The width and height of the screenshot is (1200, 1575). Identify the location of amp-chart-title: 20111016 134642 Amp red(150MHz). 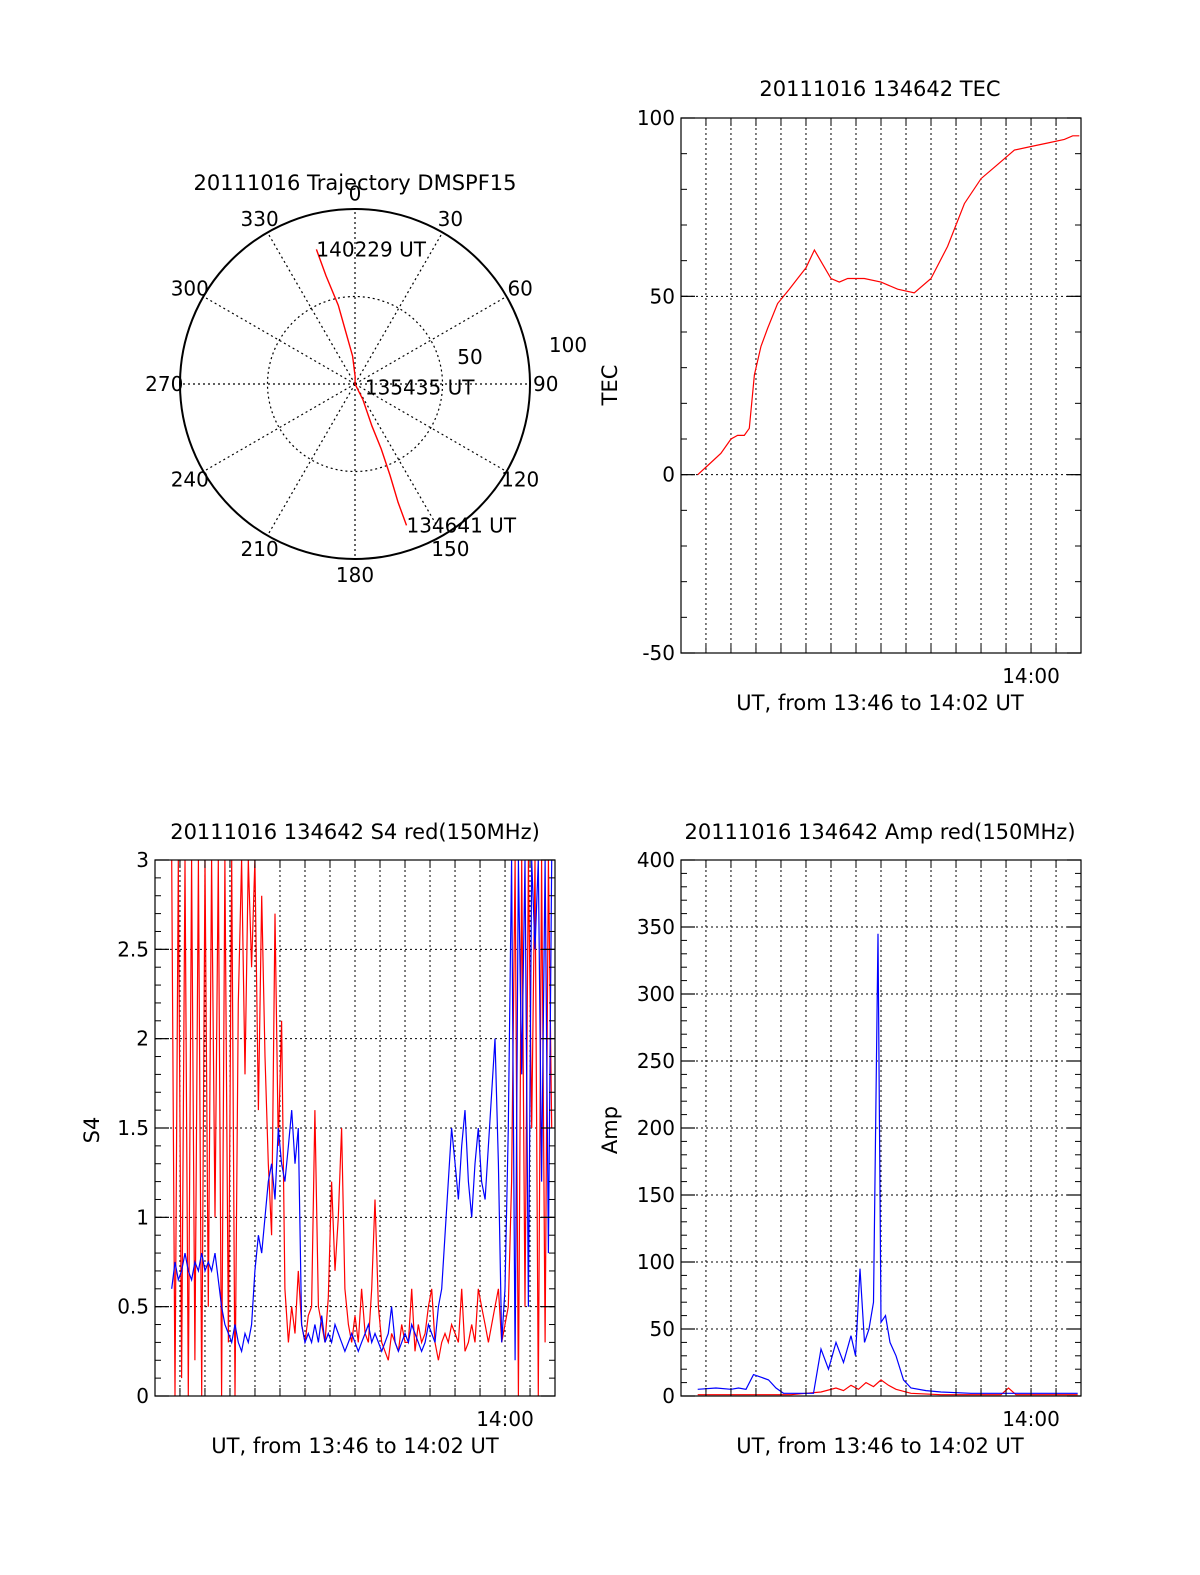
(879, 832).